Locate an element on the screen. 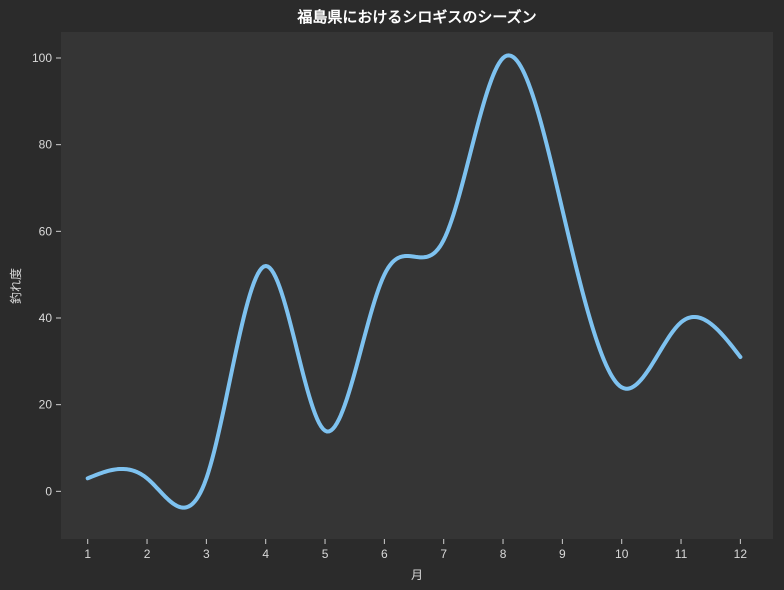 Image resolution: width=784 pixels, height=590 pixels. y-tick-label: 80 is located at coordinates (46, 145).